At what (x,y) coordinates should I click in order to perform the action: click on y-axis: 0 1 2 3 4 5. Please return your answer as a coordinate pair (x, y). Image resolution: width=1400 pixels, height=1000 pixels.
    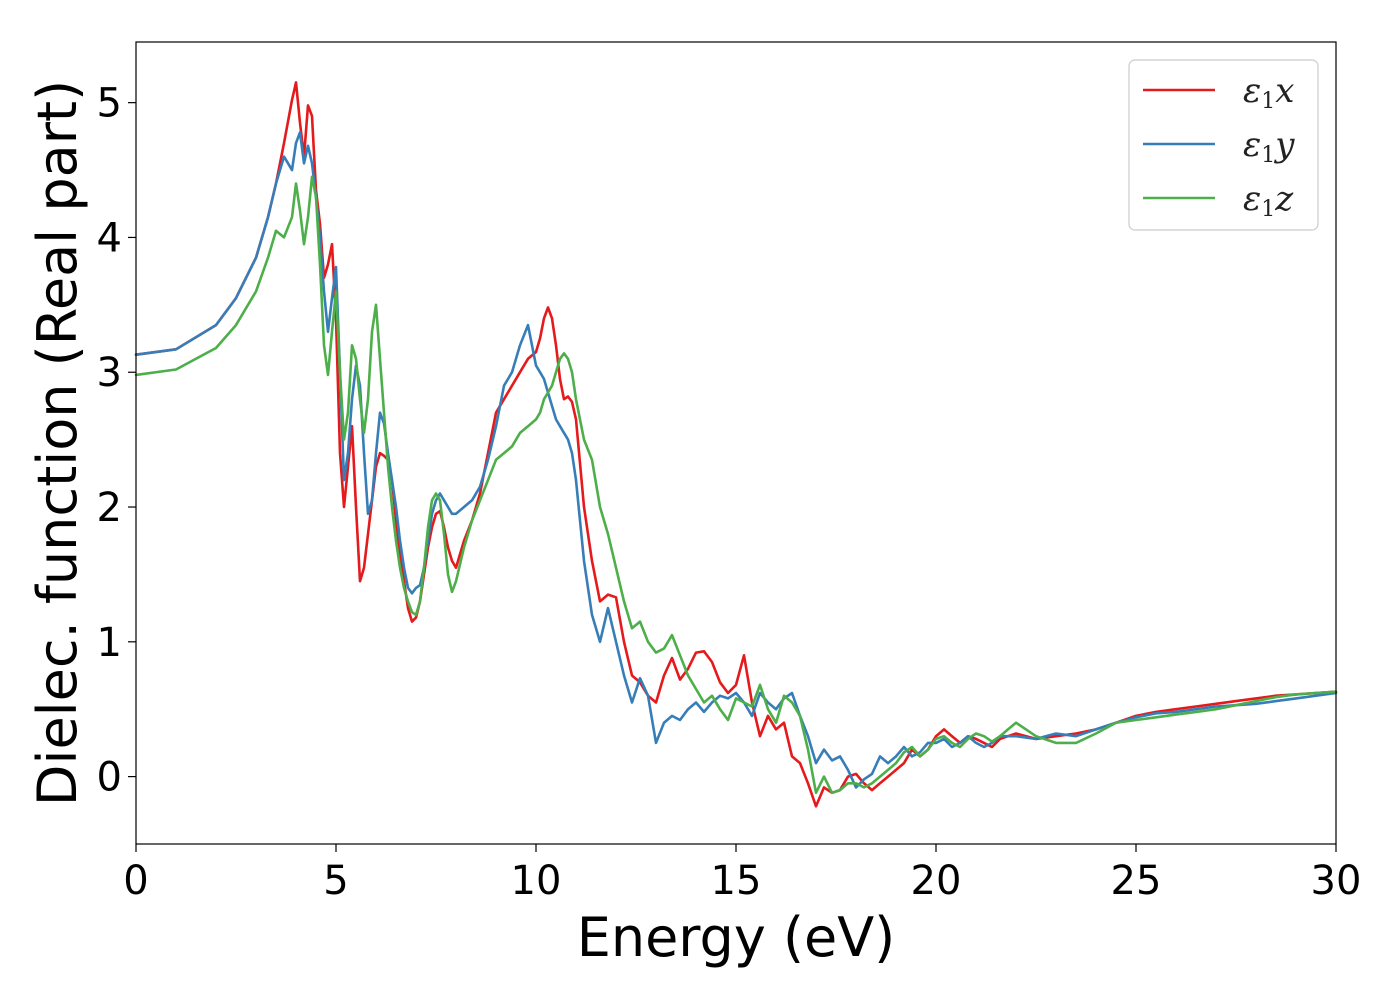
    Looking at the image, I should click on (116, 441).